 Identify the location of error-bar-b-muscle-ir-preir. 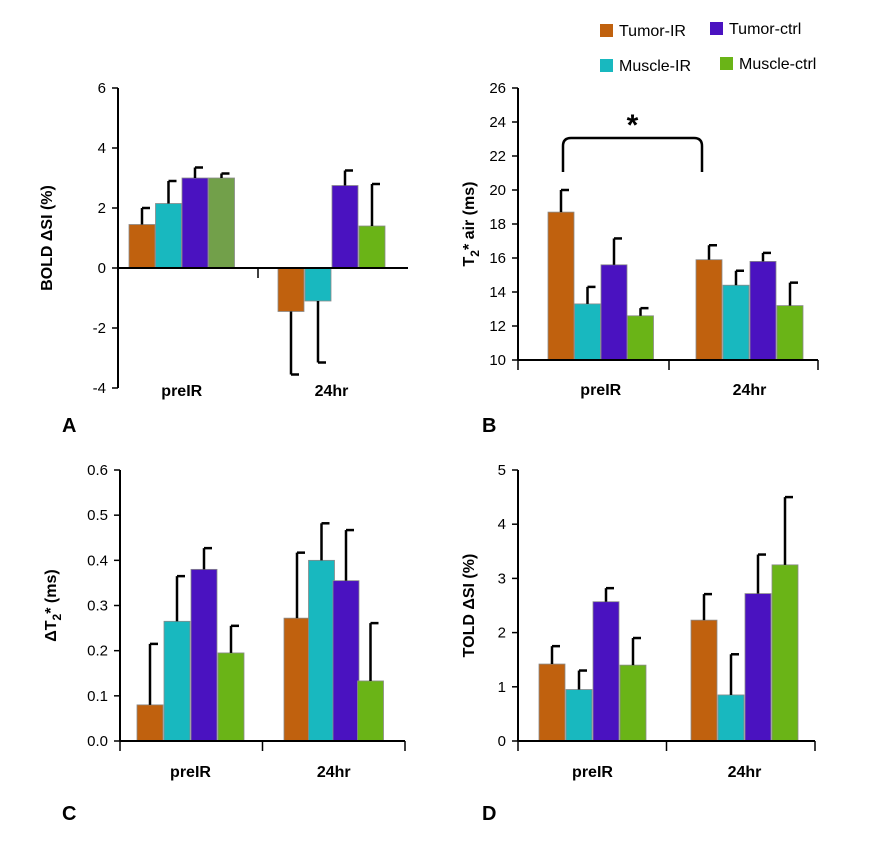
(591, 294).